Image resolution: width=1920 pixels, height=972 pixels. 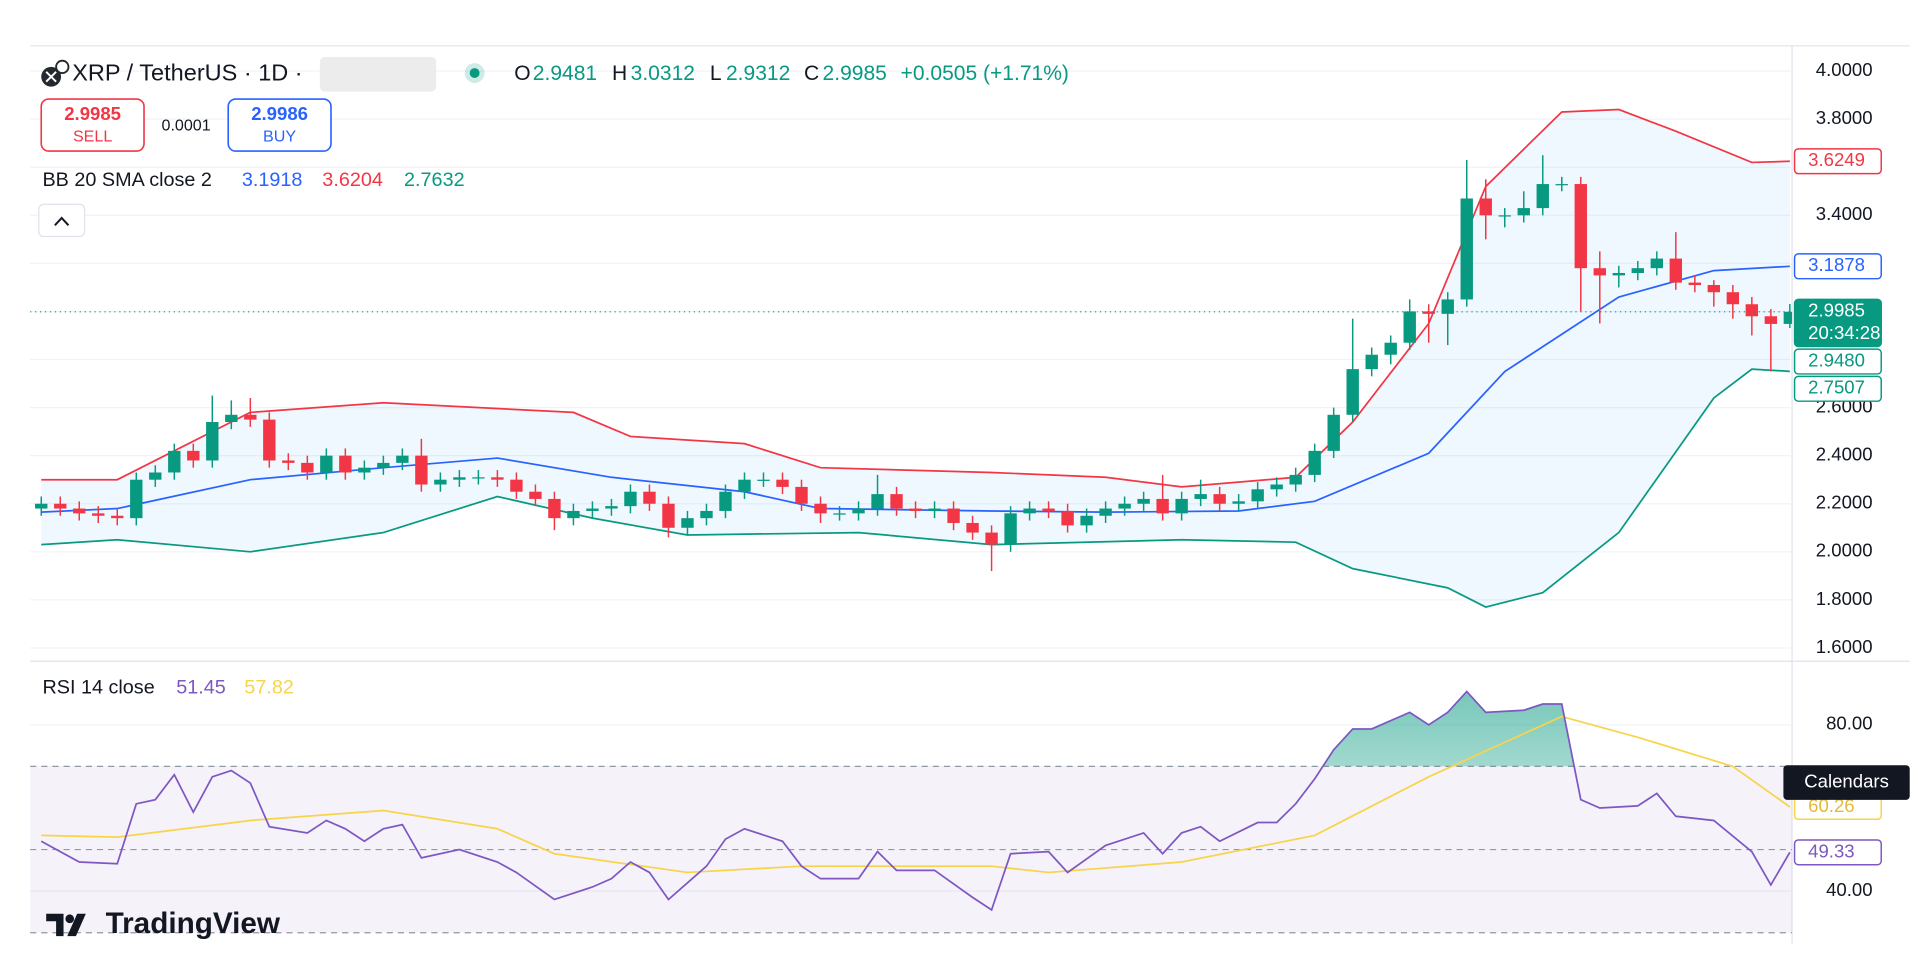 I want to click on sell-button: 2.9985 SELL, so click(x=92, y=125).